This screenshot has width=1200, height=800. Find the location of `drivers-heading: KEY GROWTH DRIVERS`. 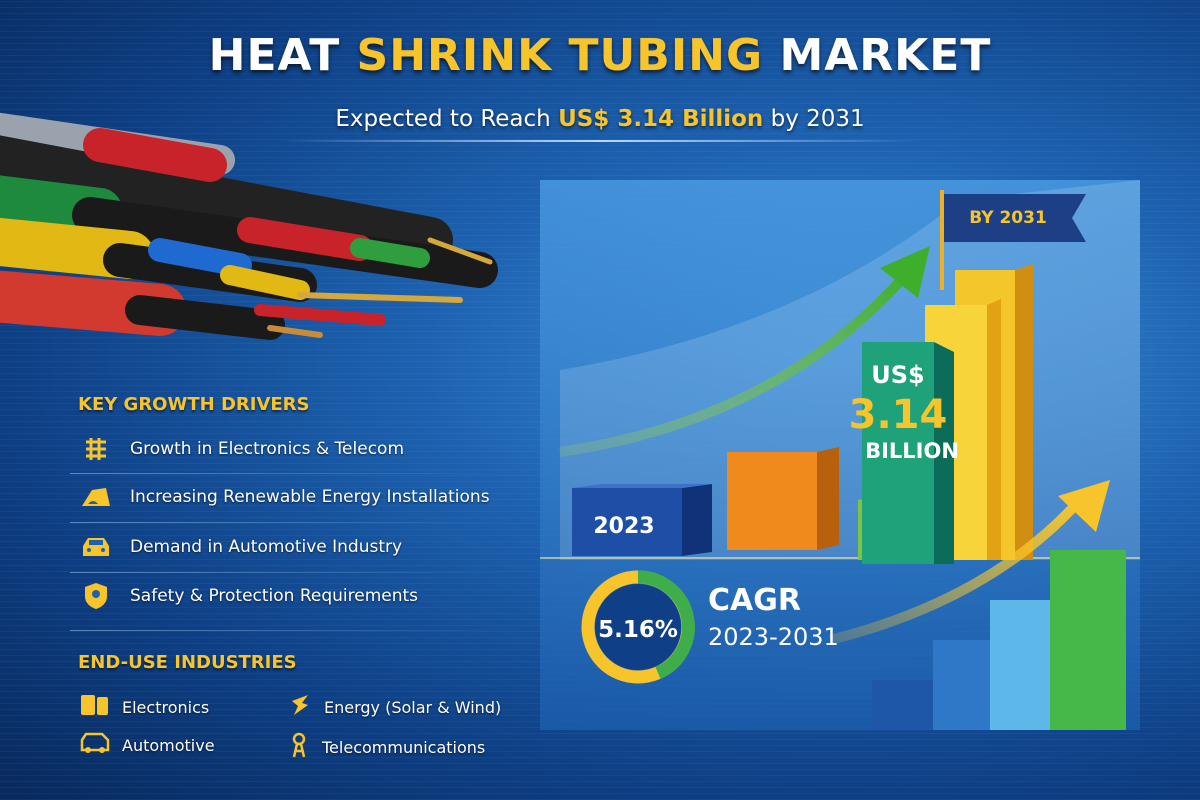

drivers-heading: KEY GROWTH DRIVERS is located at coordinates (194, 404).